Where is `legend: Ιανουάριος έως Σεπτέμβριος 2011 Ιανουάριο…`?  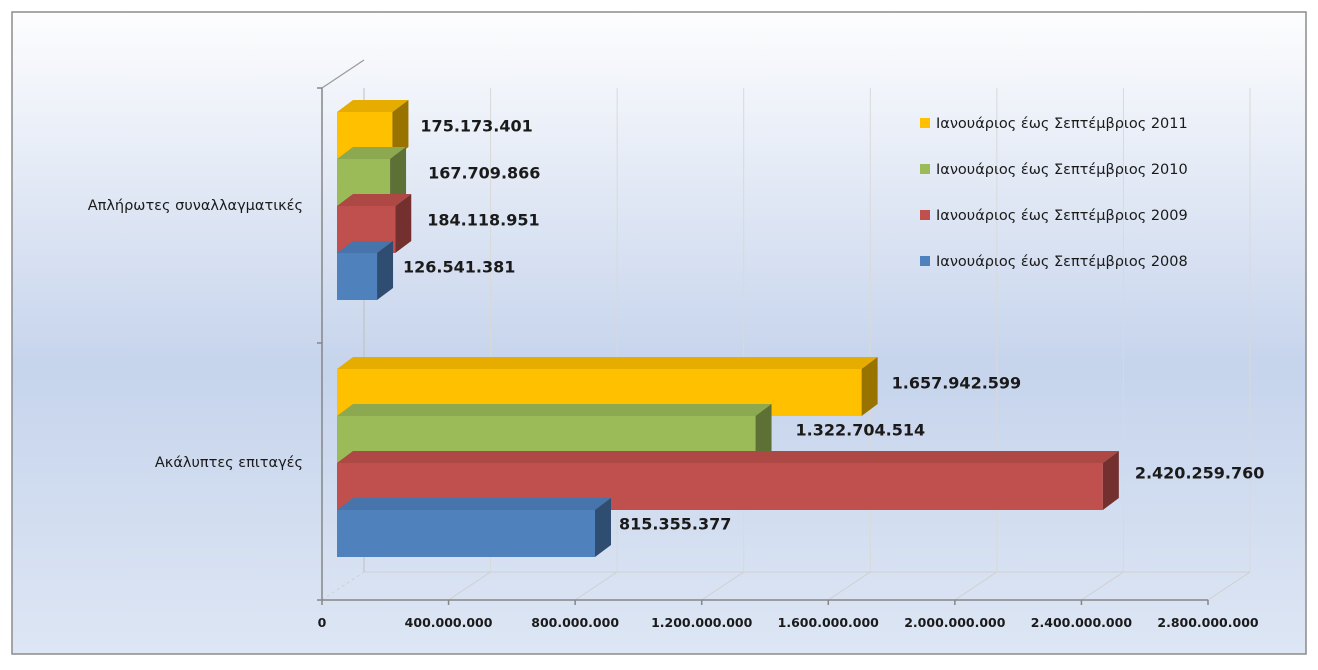
legend: Ιανουάριος έως Σεπτέμβριος 2011 Ιανουάριο… is located at coordinates (1054, 193).